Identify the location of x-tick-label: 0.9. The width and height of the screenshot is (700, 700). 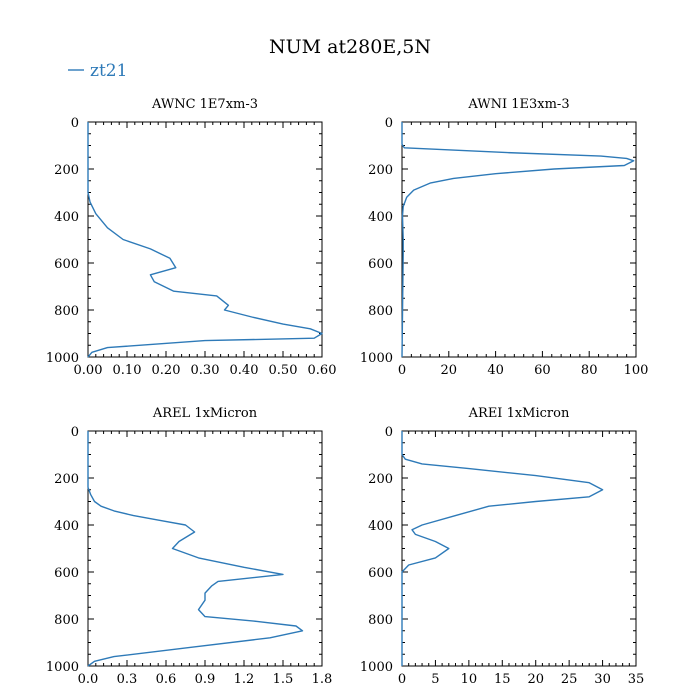
(205, 679).